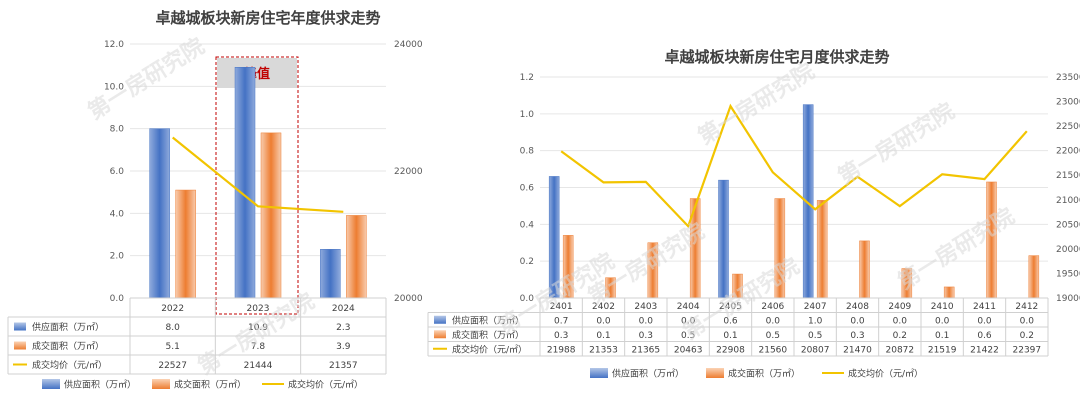 The width and height of the screenshot is (1080, 403). Describe the element at coordinates (815, 350) in the screenshot. I see `chart2-table-cell: 20807` at that location.